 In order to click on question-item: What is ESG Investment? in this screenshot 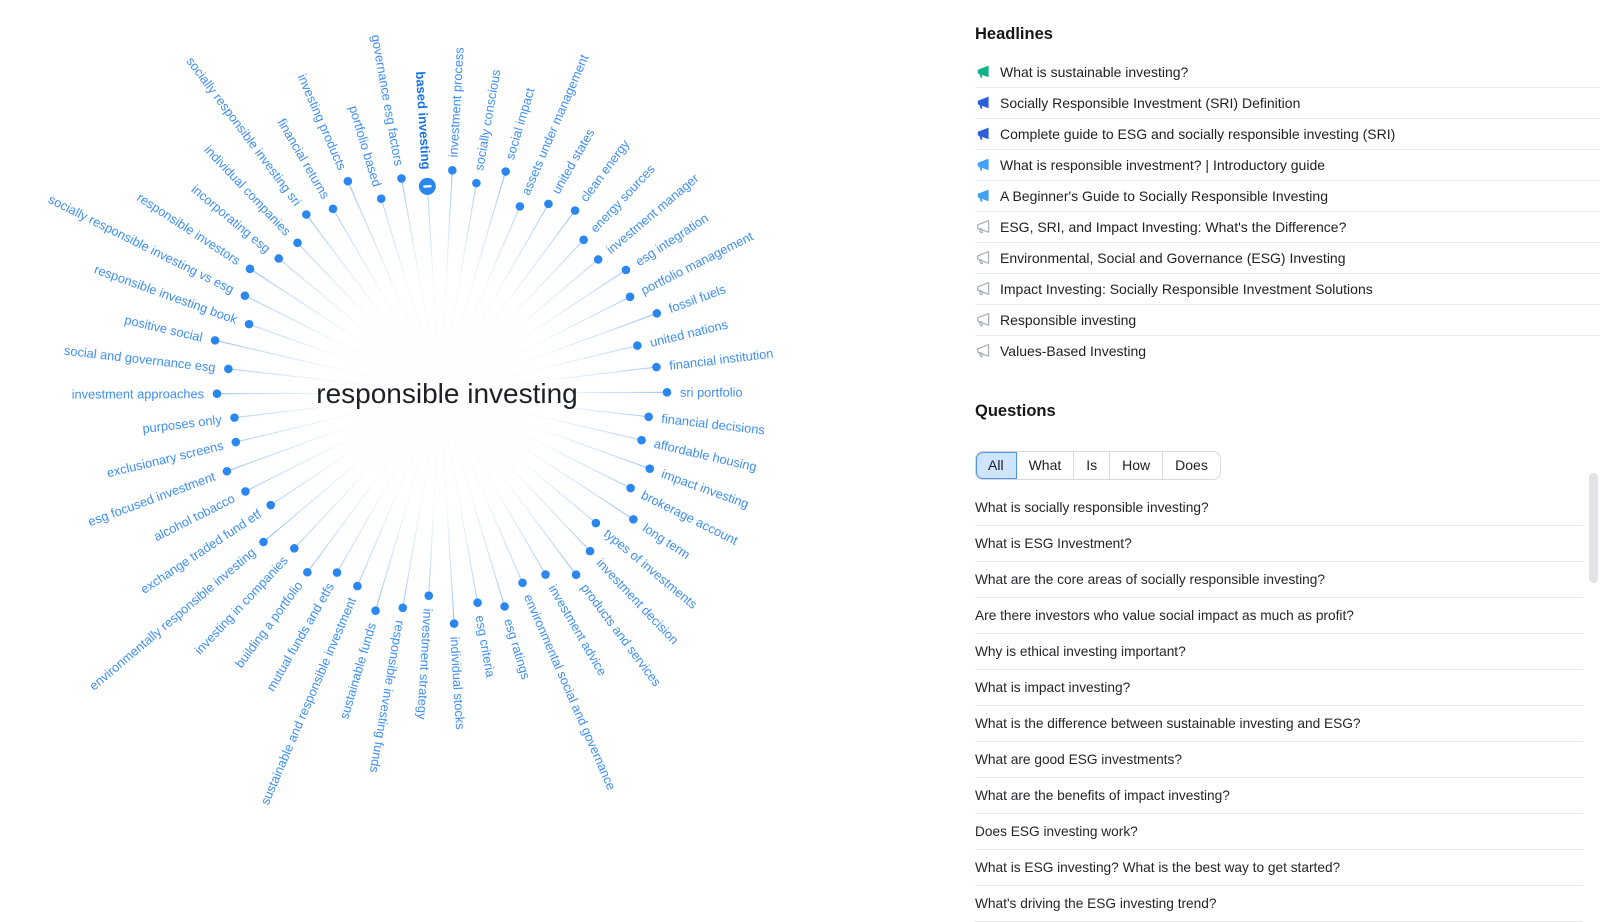, I will do `click(1279, 544)`.